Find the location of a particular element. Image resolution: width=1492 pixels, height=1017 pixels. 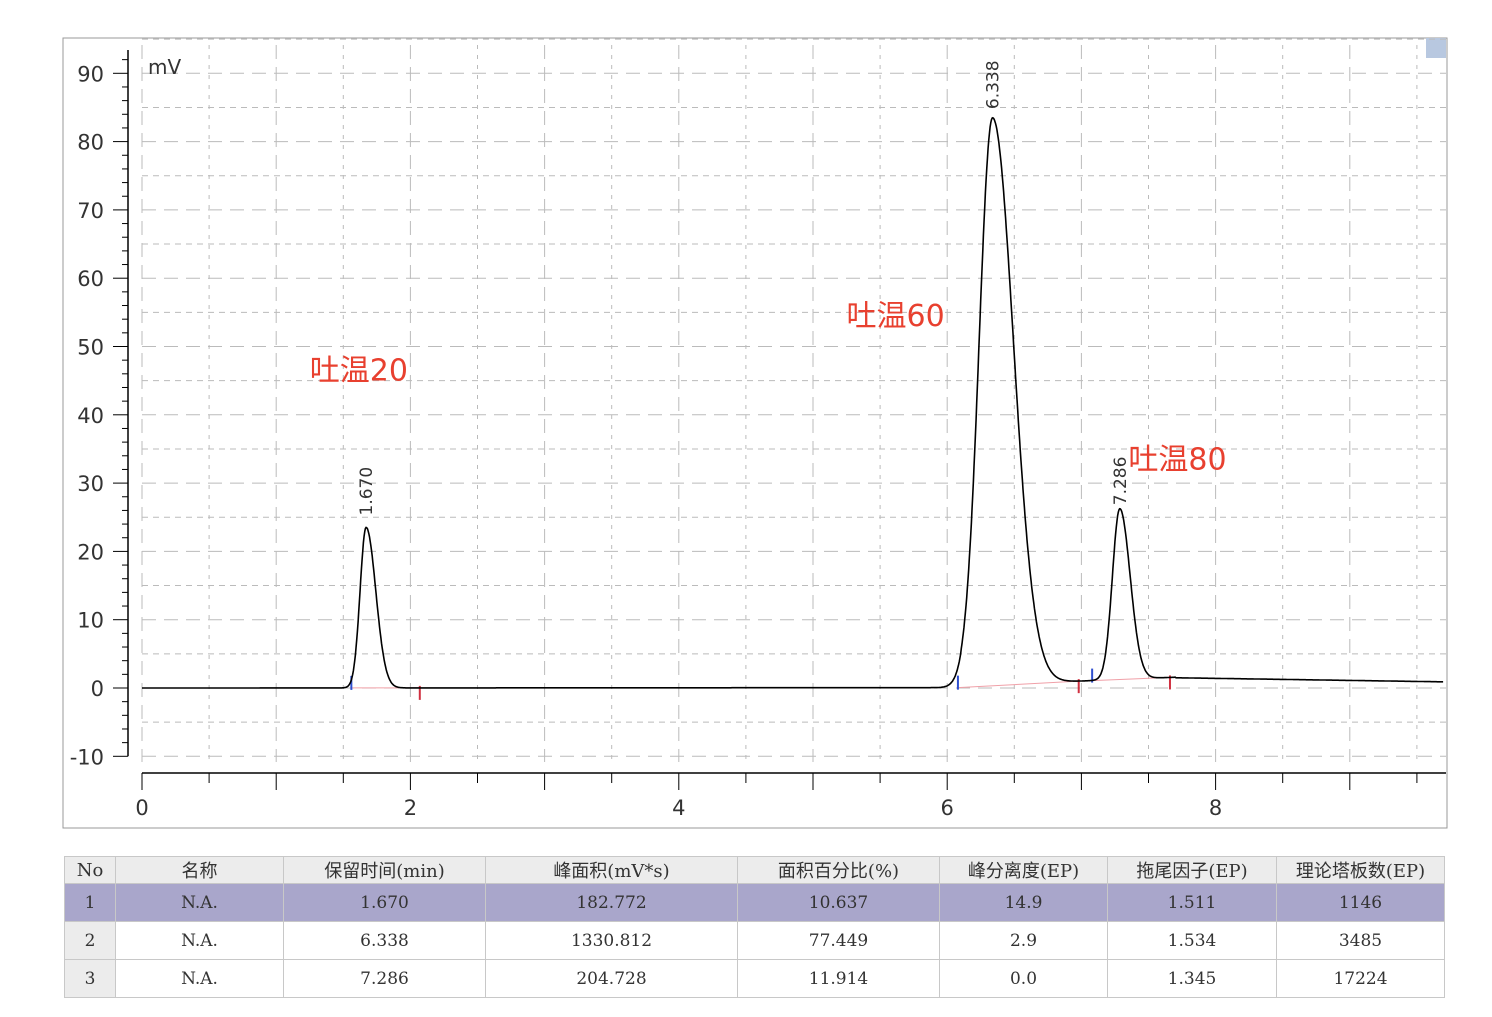

table-cell: 1330.812 is located at coordinates (611, 940).